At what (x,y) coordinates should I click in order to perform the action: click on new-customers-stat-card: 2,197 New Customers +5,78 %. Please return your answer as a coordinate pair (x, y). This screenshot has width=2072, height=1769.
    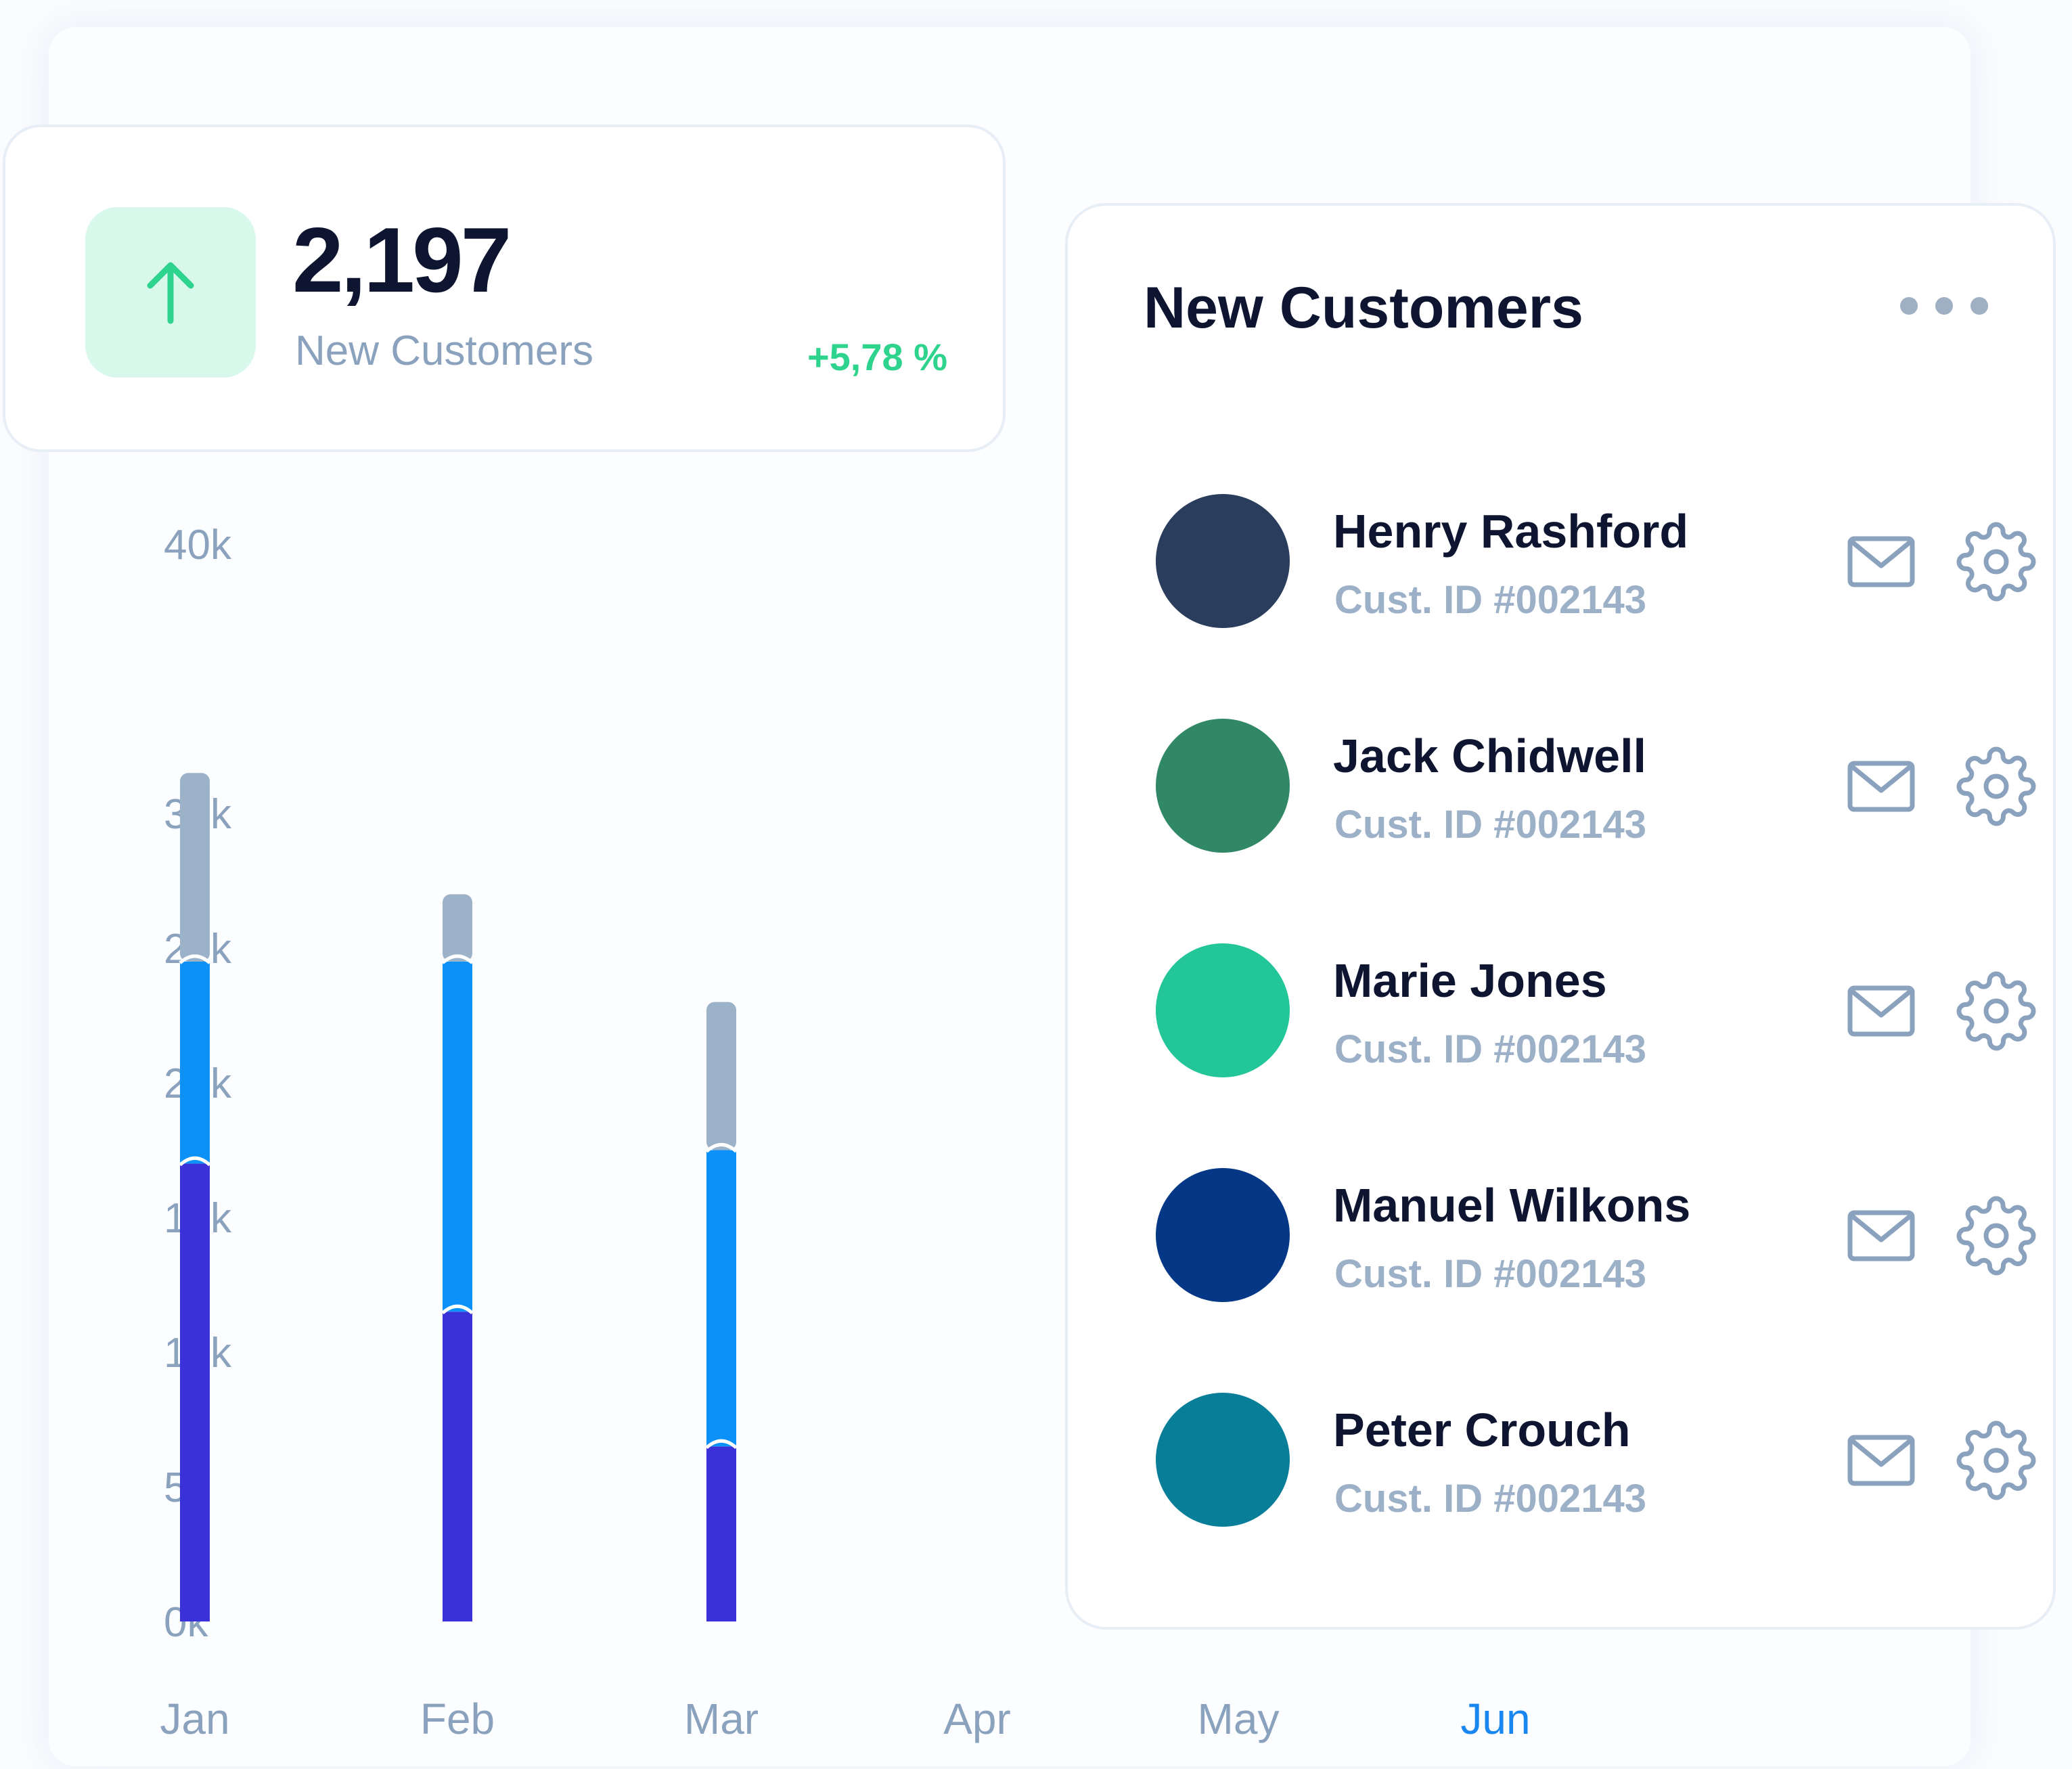
    Looking at the image, I should click on (504, 289).